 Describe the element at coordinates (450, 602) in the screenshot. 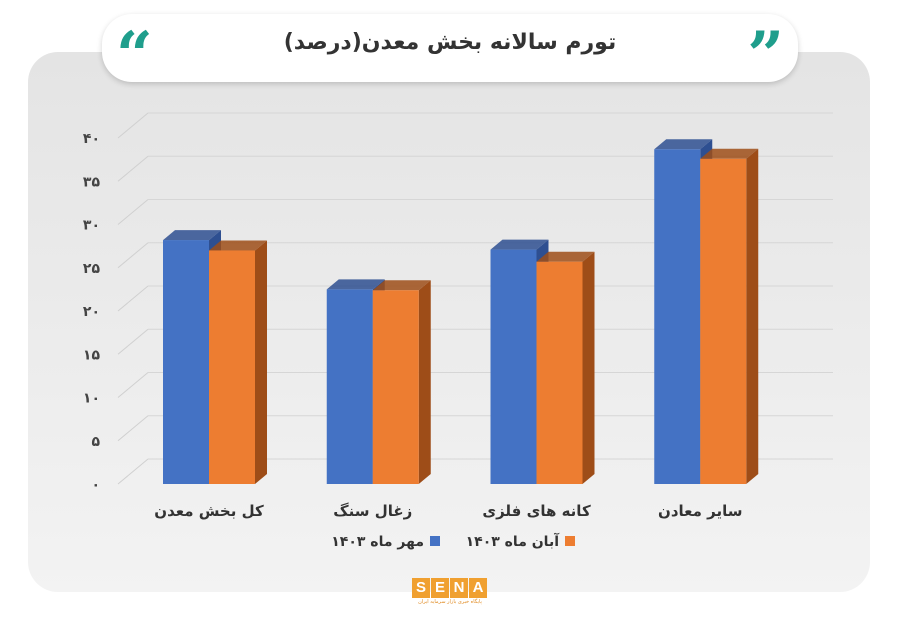

I see `logo-subtitle: پایگاه خبری بازار سرمایه ایران` at that location.